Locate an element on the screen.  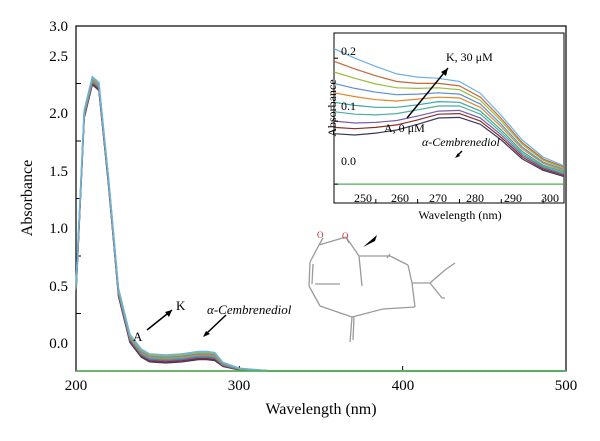
molecule-oxygen-2: O is located at coordinates (345, 236).